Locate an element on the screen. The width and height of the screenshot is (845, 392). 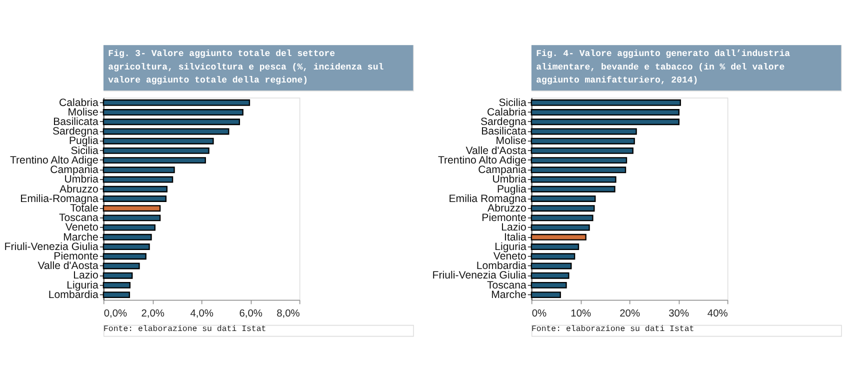
x-tick-label: 20% is located at coordinates (630, 314).